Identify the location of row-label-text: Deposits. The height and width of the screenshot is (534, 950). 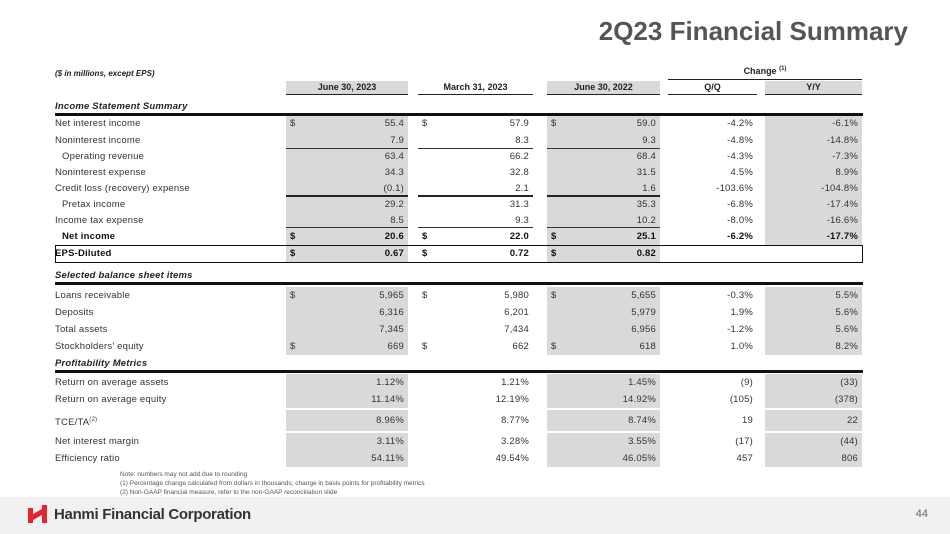
(74, 312).